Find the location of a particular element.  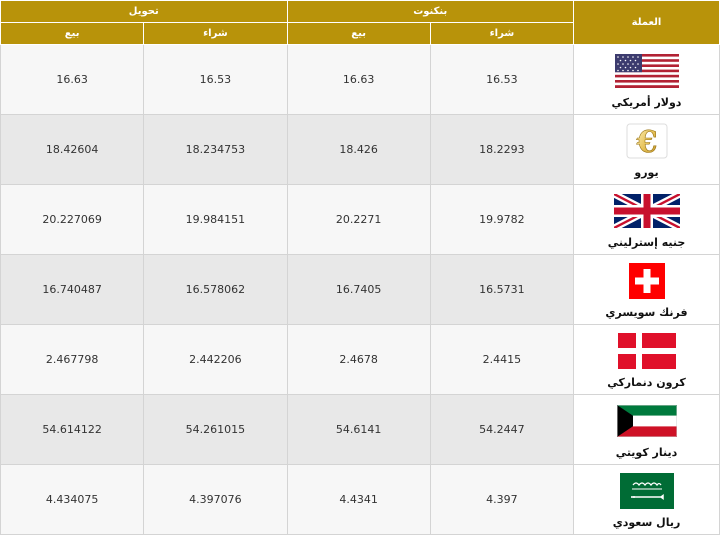

banknote-sell-value: 4.4341 is located at coordinates (358, 499).